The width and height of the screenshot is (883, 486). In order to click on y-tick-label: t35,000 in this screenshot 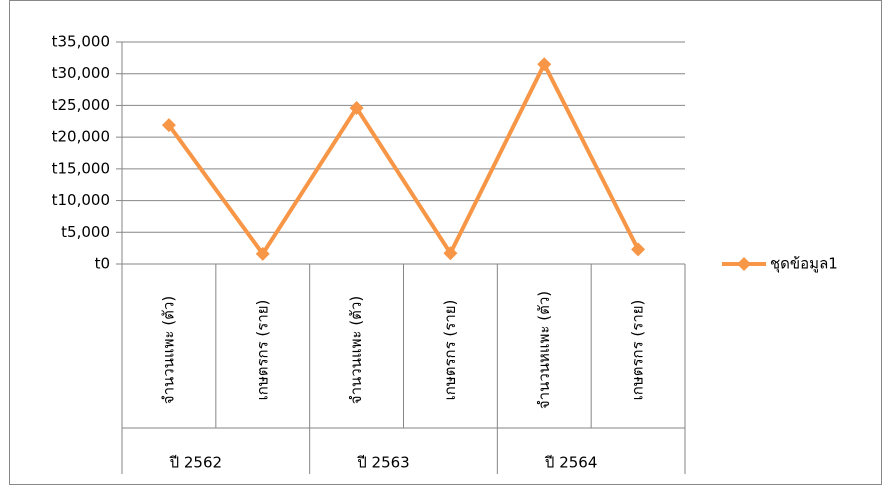, I will do `click(81, 42)`.